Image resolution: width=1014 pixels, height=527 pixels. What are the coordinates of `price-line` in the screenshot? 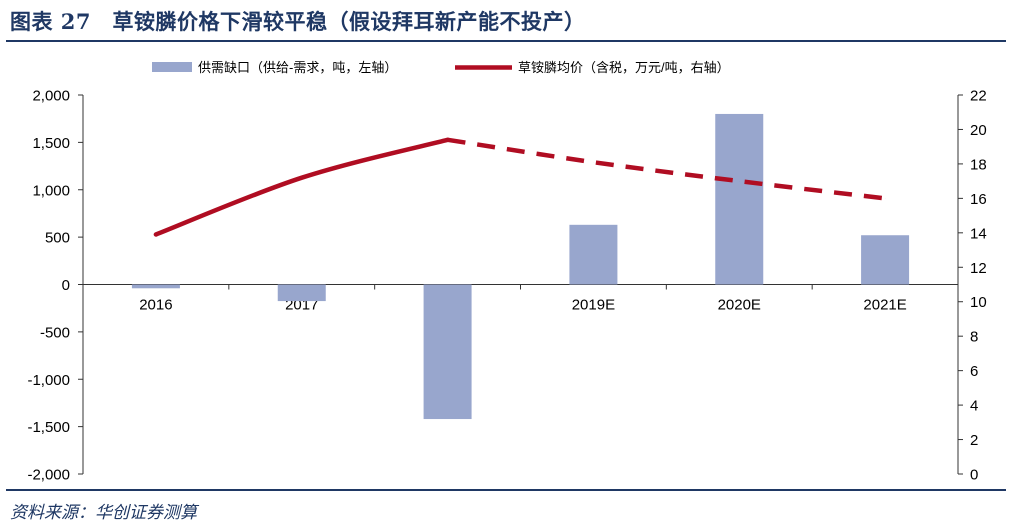 It's located at (519, 187).